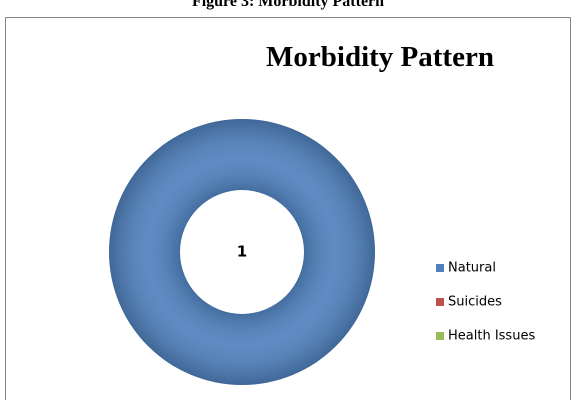 This screenshot has width=575, height=400. What do you see at coordinates (472, 268) in the screenshot?
I see `legend-label: Natural` at bounding box center [472, 268].